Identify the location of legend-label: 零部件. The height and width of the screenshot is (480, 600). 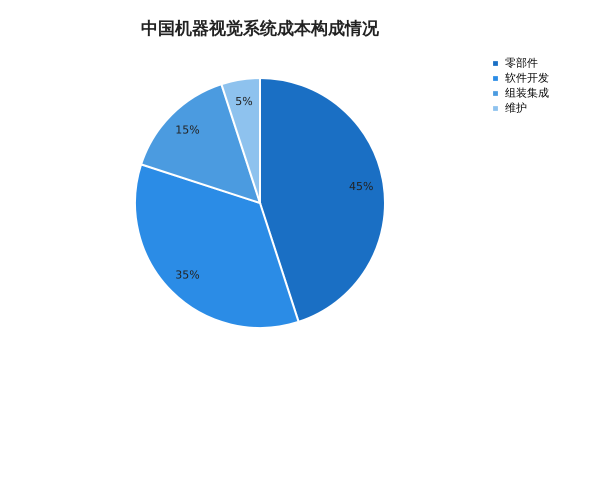
(521, 63).